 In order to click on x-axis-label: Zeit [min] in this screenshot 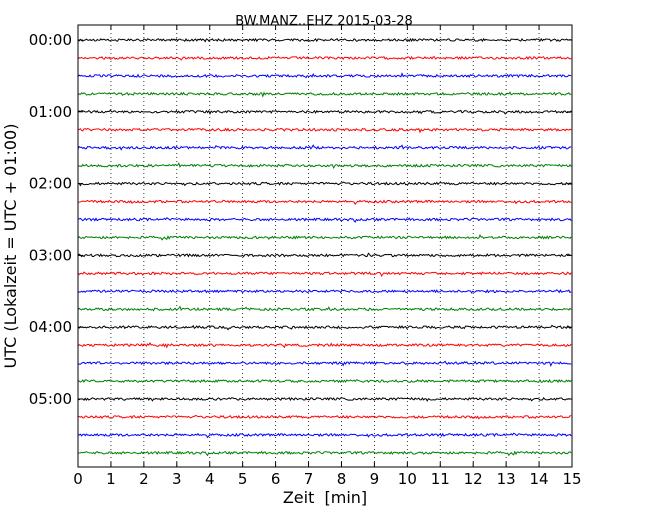, I will do `click(325, 497)`.